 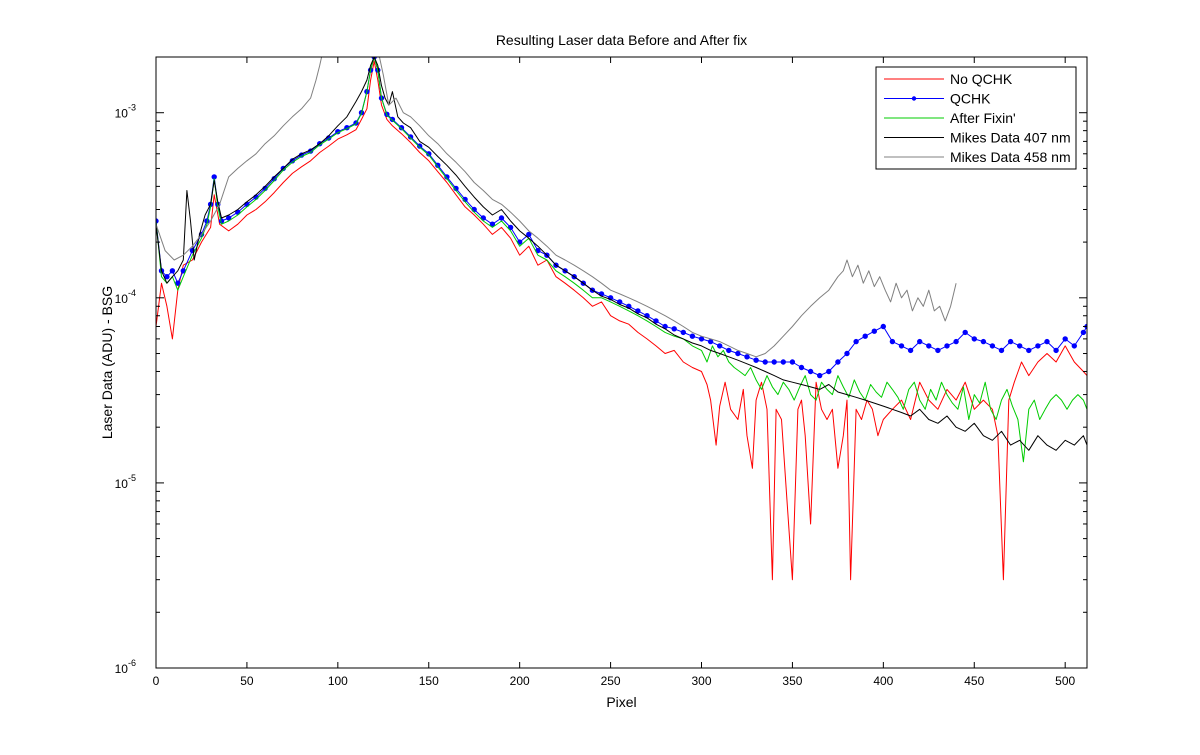 What do you see at coordinates (247, 681) in the screenshot?
I see `x-tick-label: 50` at bounding box center [247, 681].